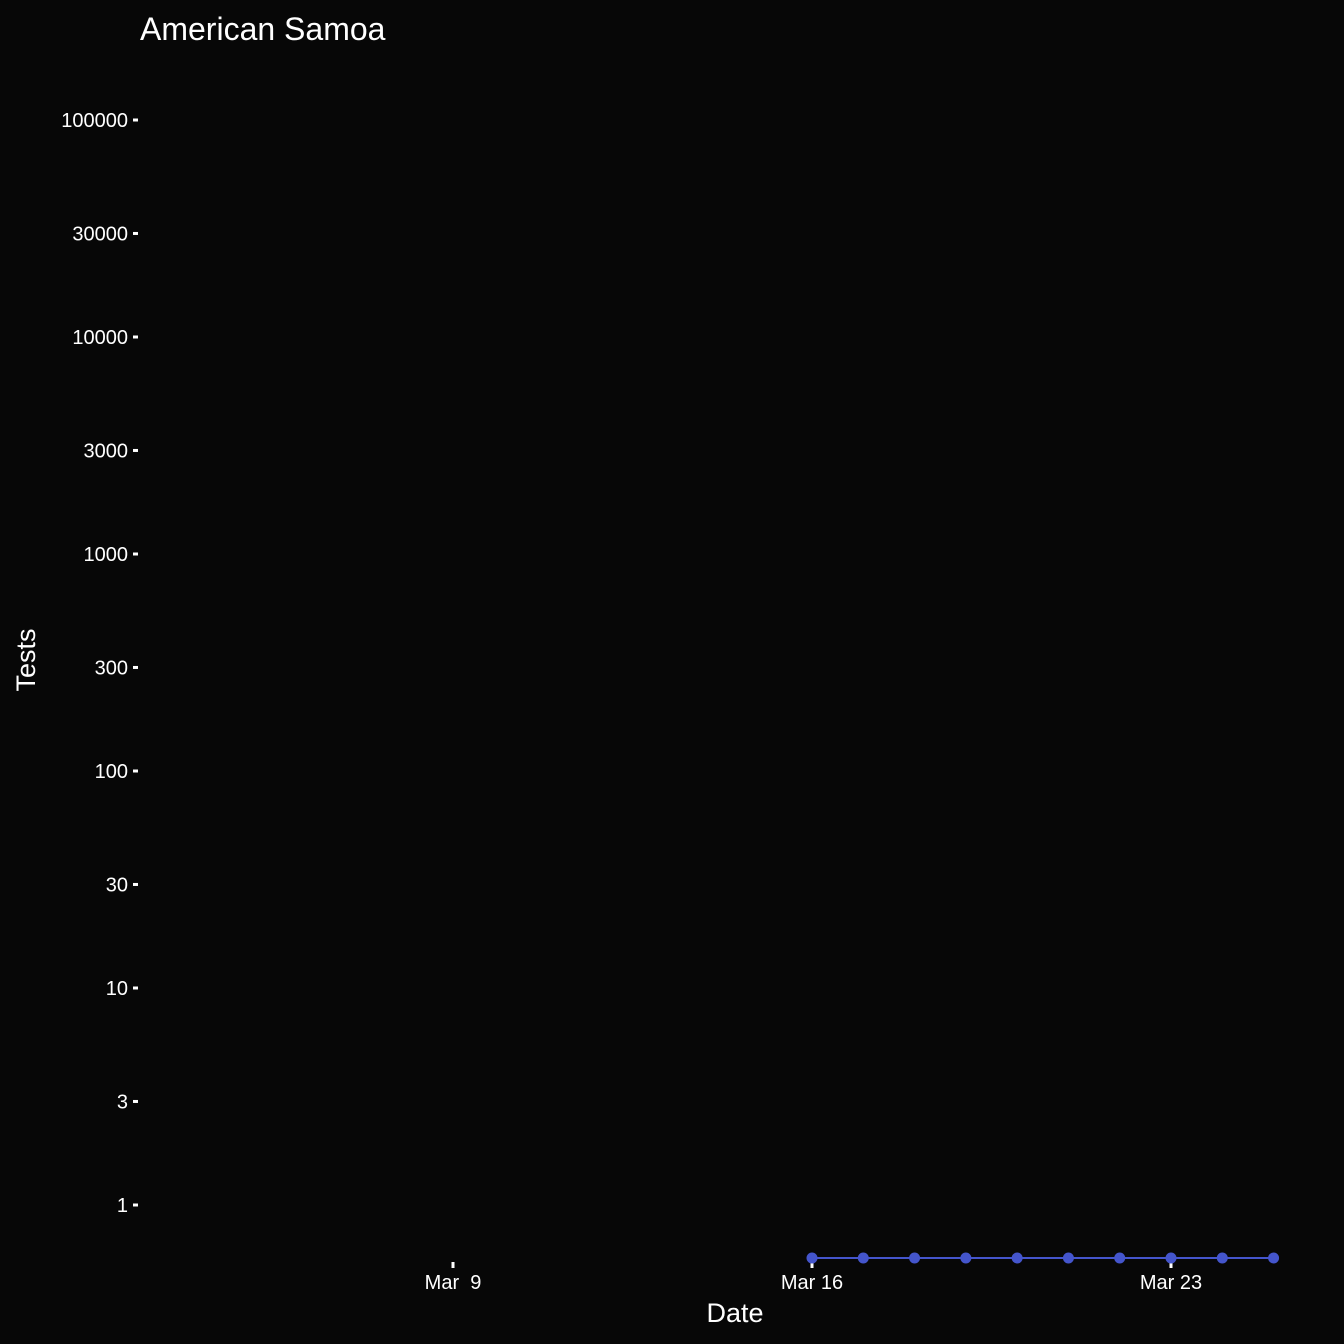  Describe the element at coordinates (100, 338) in the screenshot. I see `y-tick-label: 10000` at that location.